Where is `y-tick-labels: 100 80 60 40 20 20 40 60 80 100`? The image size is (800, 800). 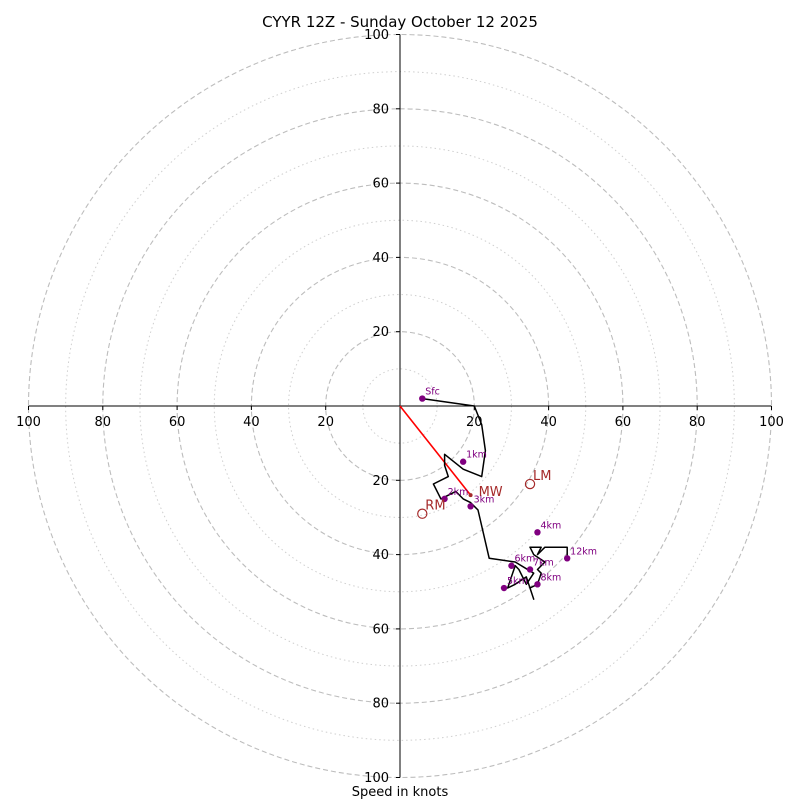
y-tick-labels: 100 80 60 40 20 20 40 60 80 100 is located at coordinates (376, 407).